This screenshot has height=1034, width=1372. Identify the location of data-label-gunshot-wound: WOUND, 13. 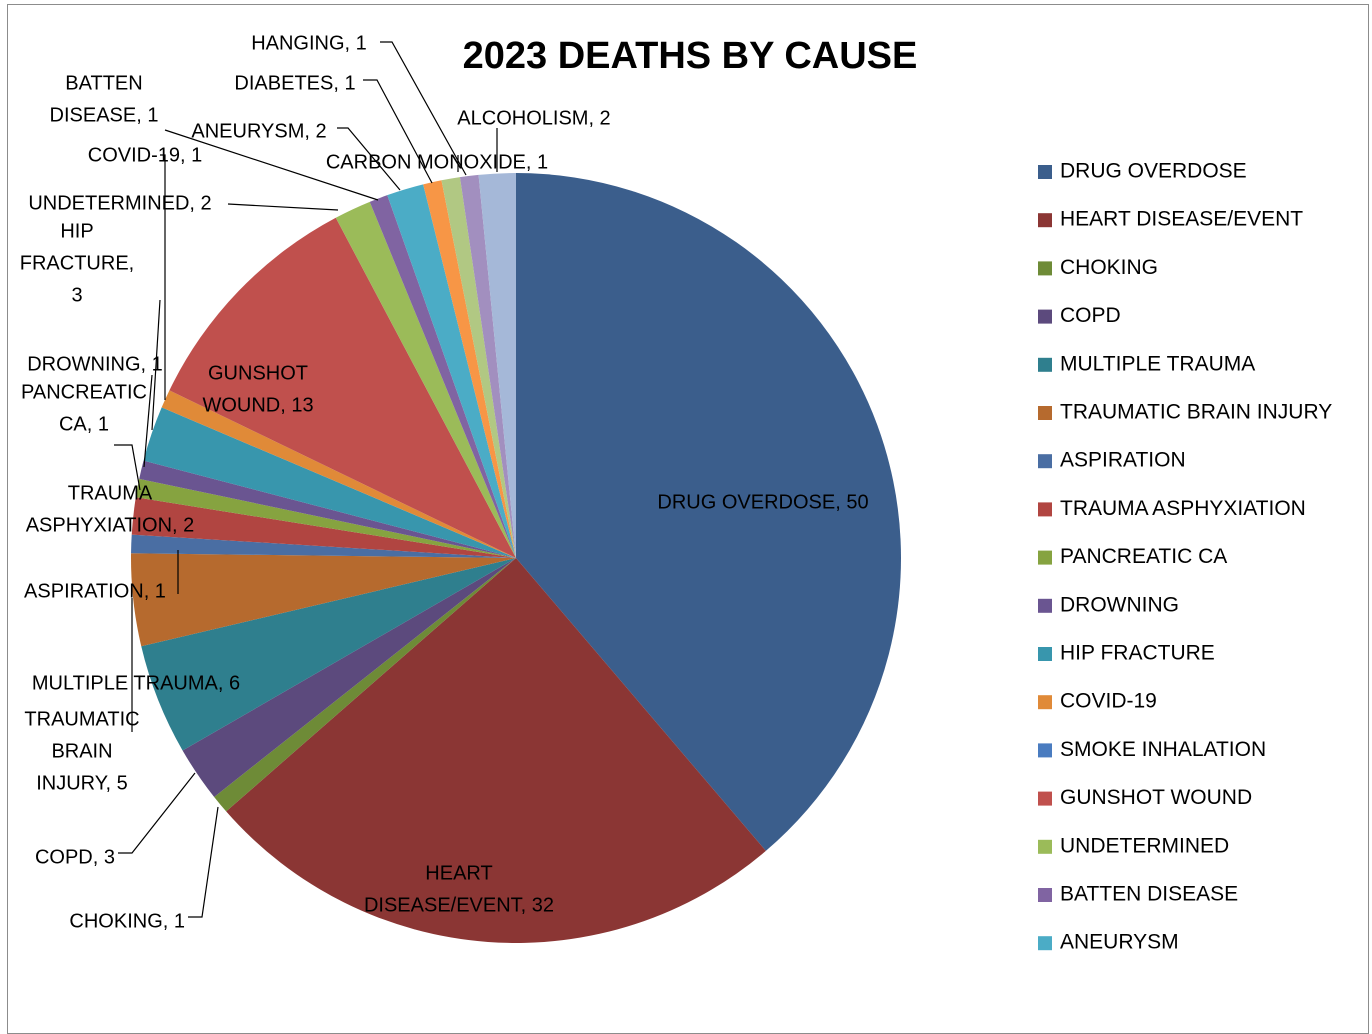
(257, 405).